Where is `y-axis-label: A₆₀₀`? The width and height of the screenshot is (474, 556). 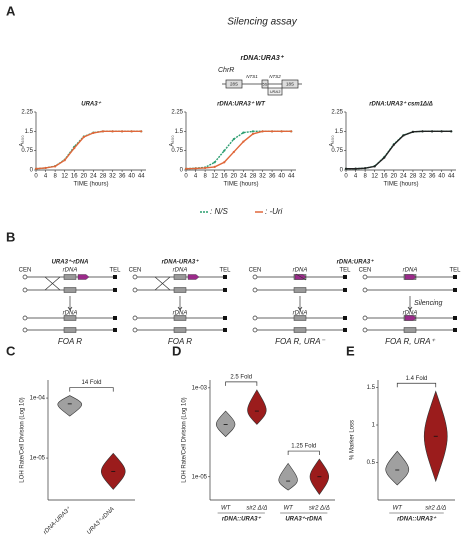
y-axis-label: A₆₀₀ is located at coordinates (333, 141).